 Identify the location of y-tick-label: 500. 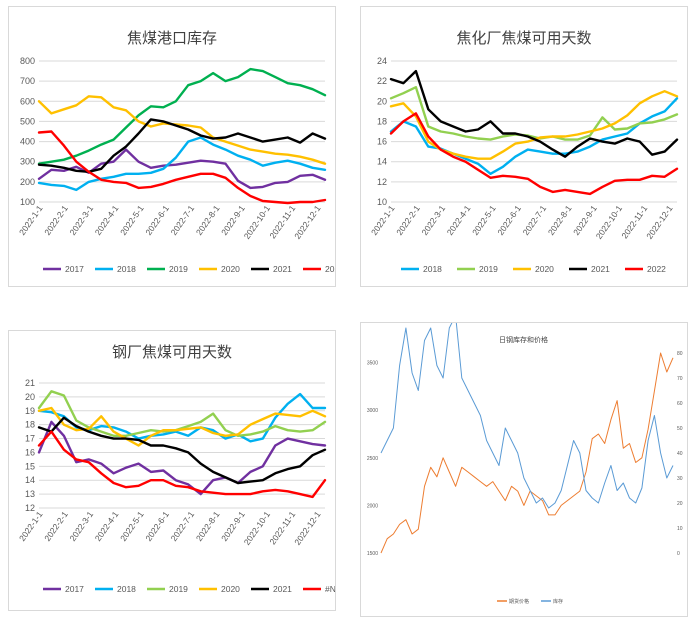
(27, 121).